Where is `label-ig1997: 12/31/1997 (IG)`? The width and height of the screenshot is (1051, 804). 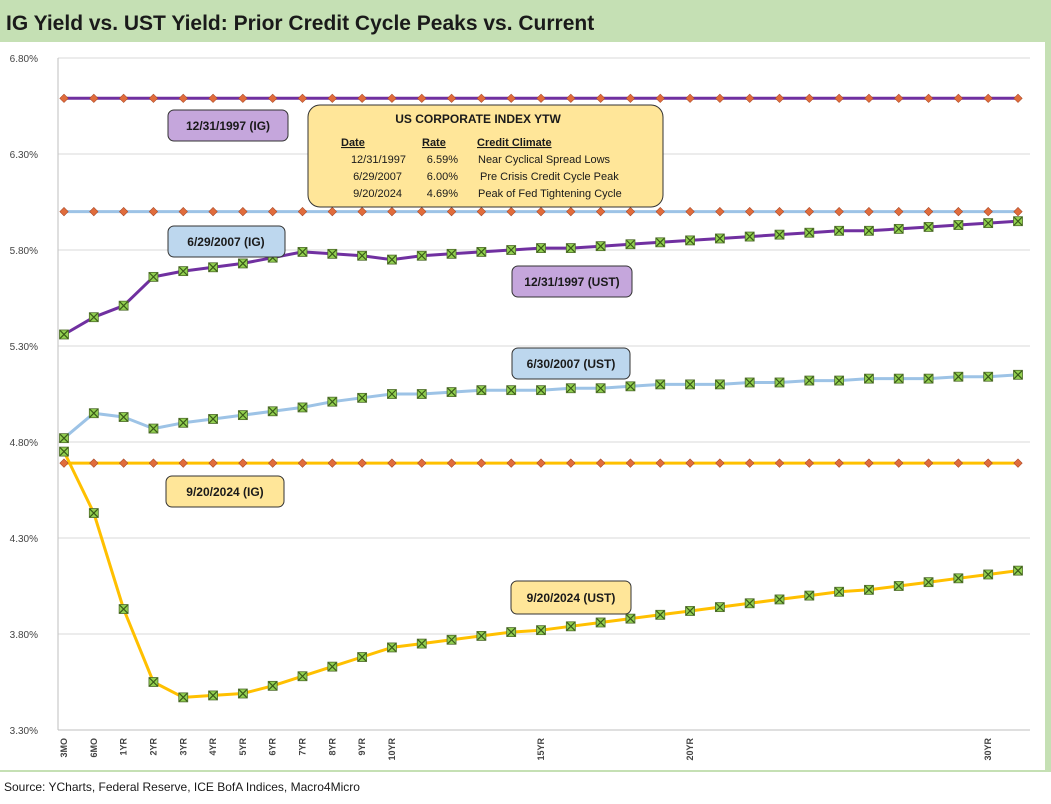 label-ig1997: 12/31/1997 (IG) is located at coordinates (228, 125).